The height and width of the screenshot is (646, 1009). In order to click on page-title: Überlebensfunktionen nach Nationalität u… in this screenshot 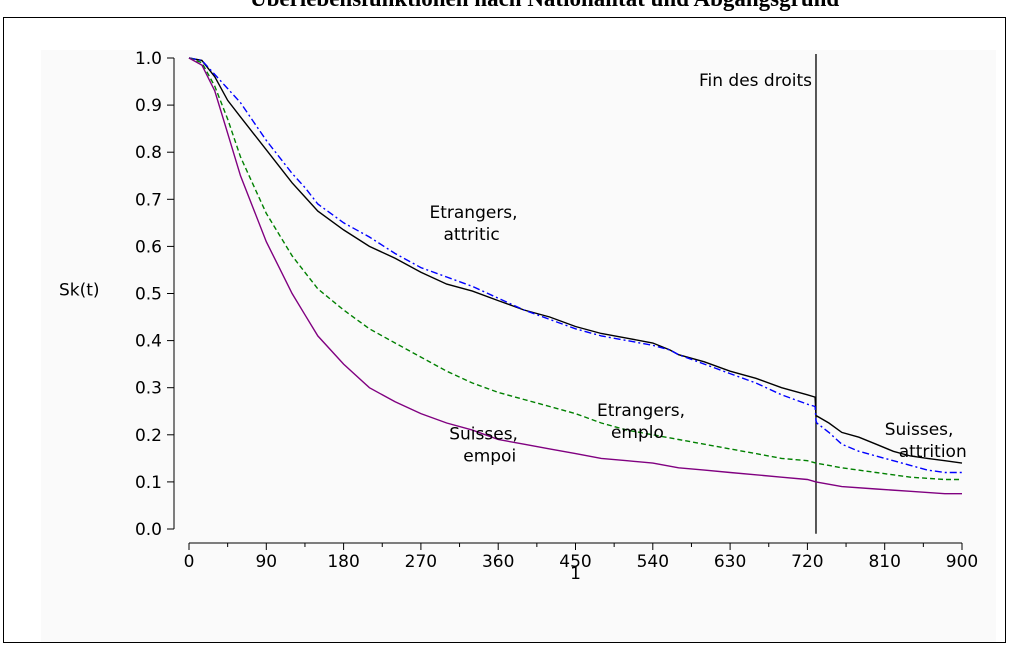, I will do `click(544, 6)`.